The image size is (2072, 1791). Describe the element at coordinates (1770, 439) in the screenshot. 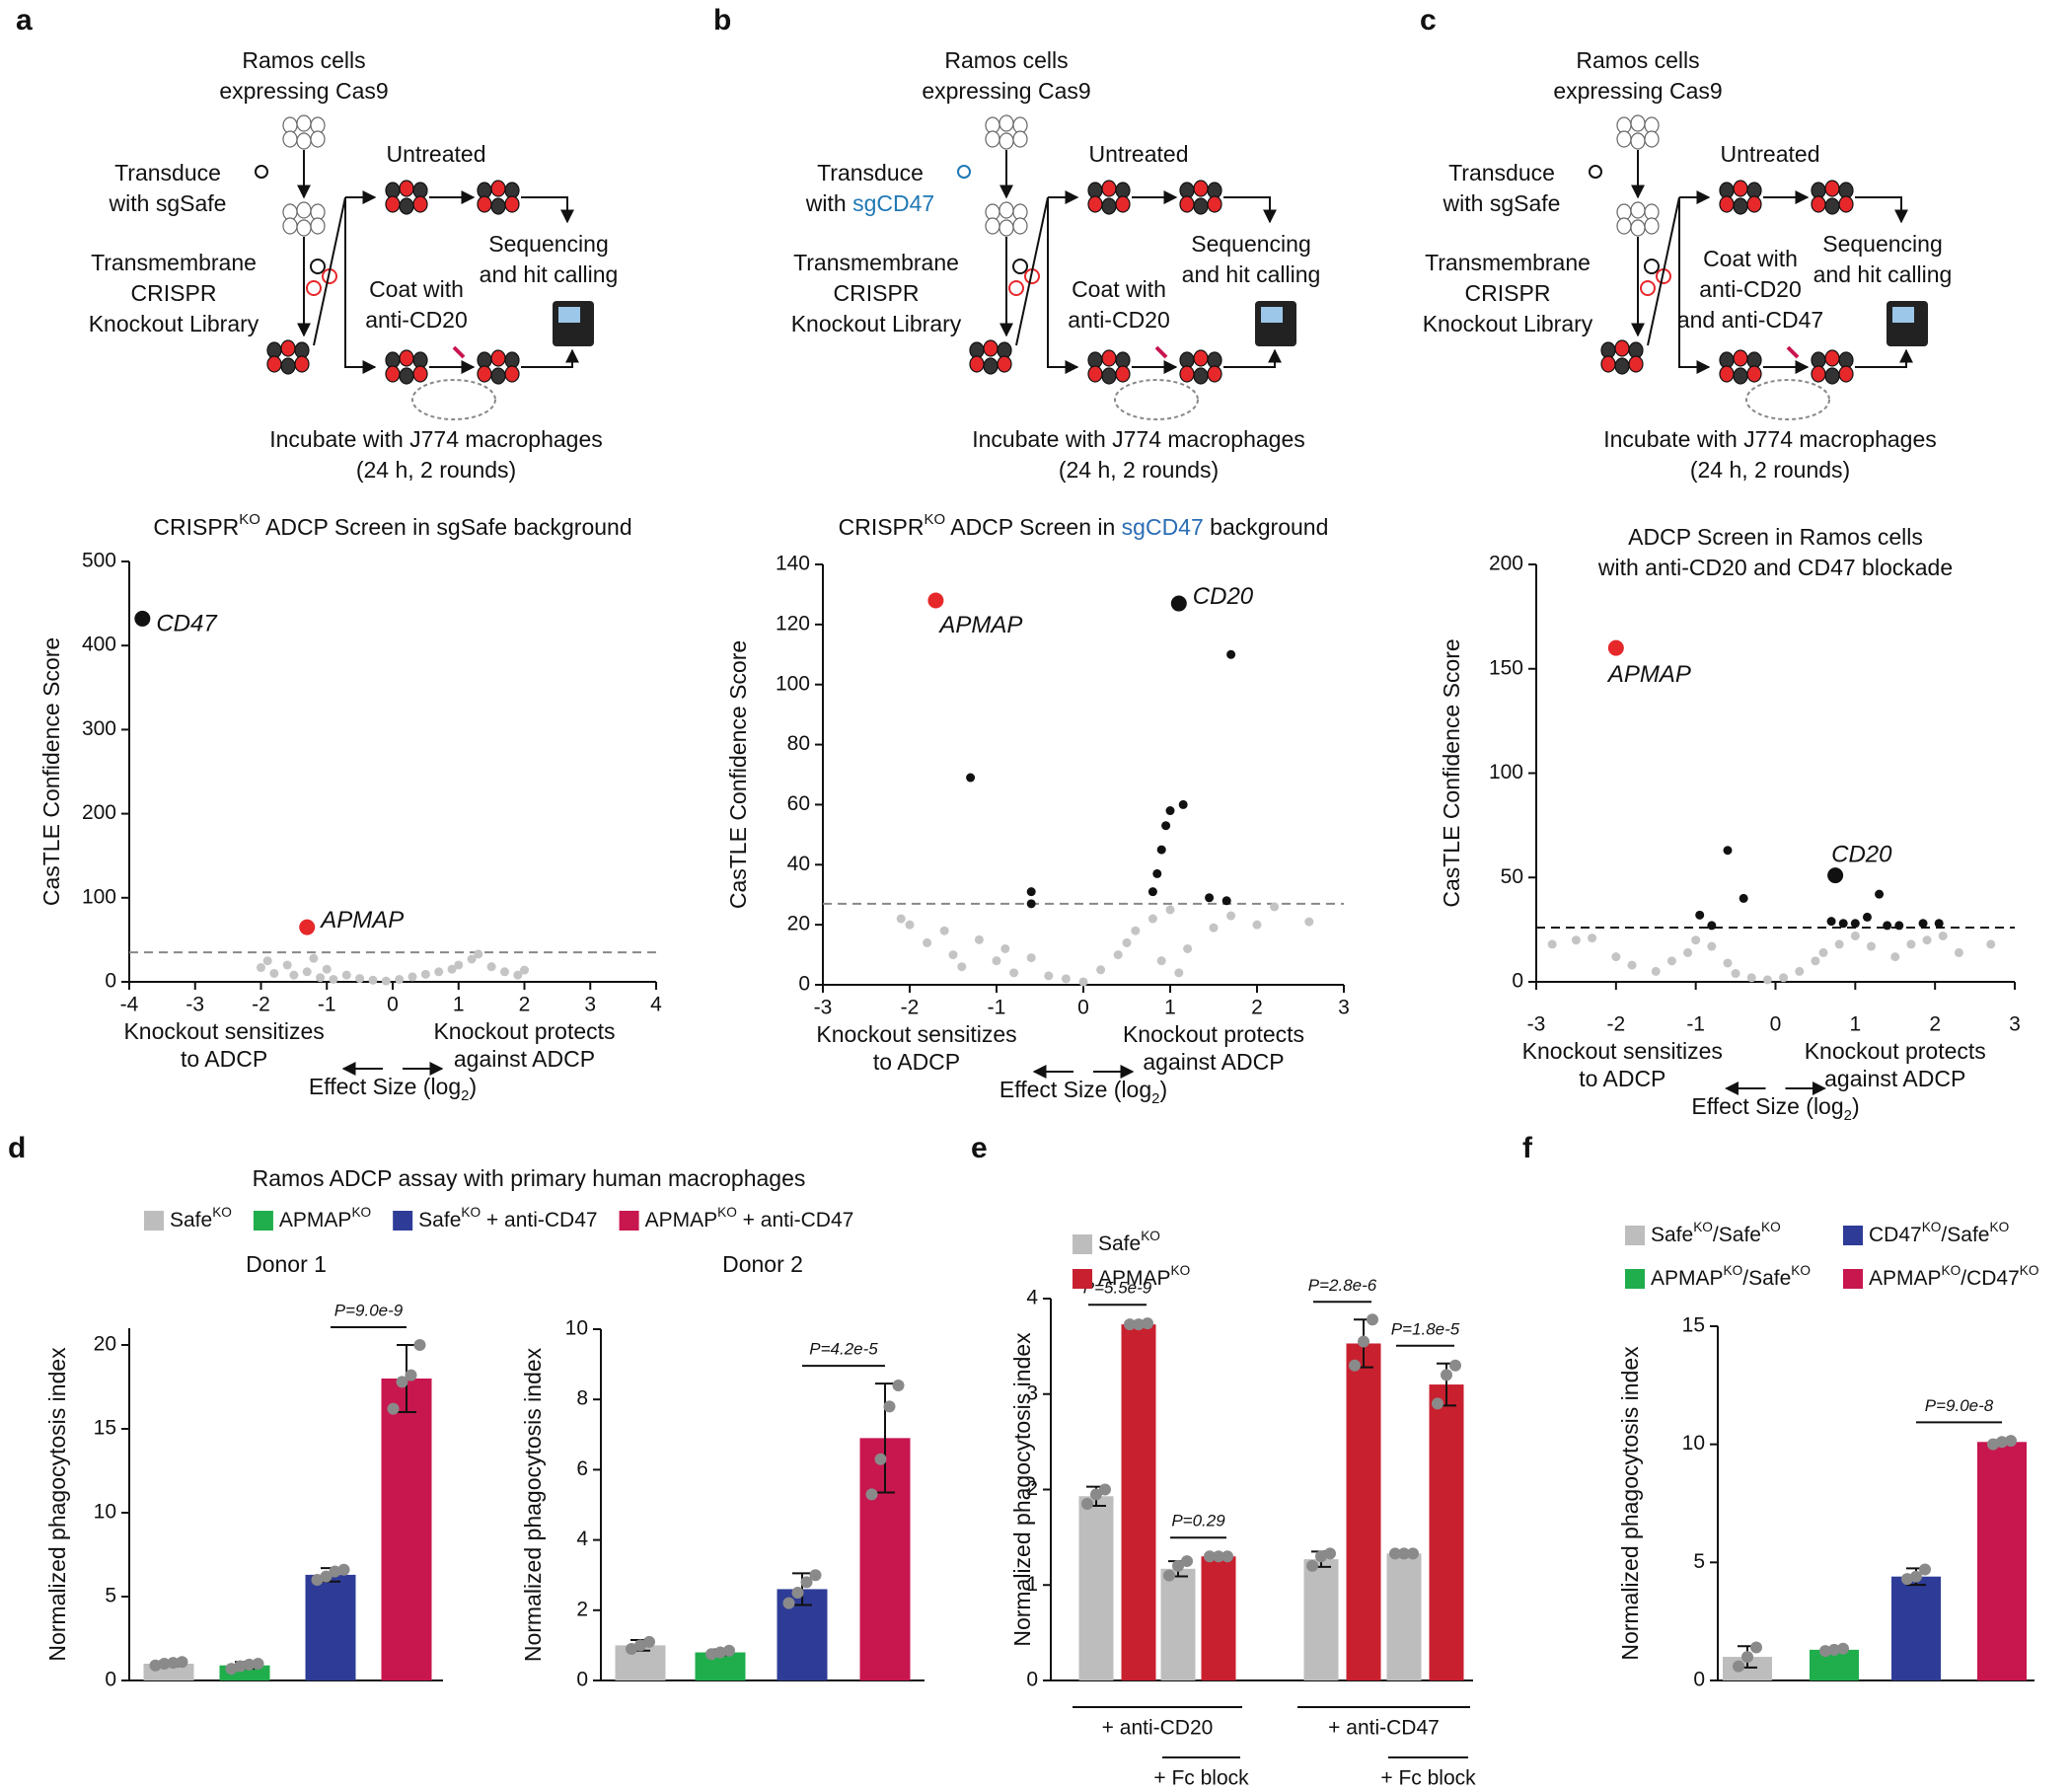

I see `schematic-text: Incubate with J774 macrophages` at that location.